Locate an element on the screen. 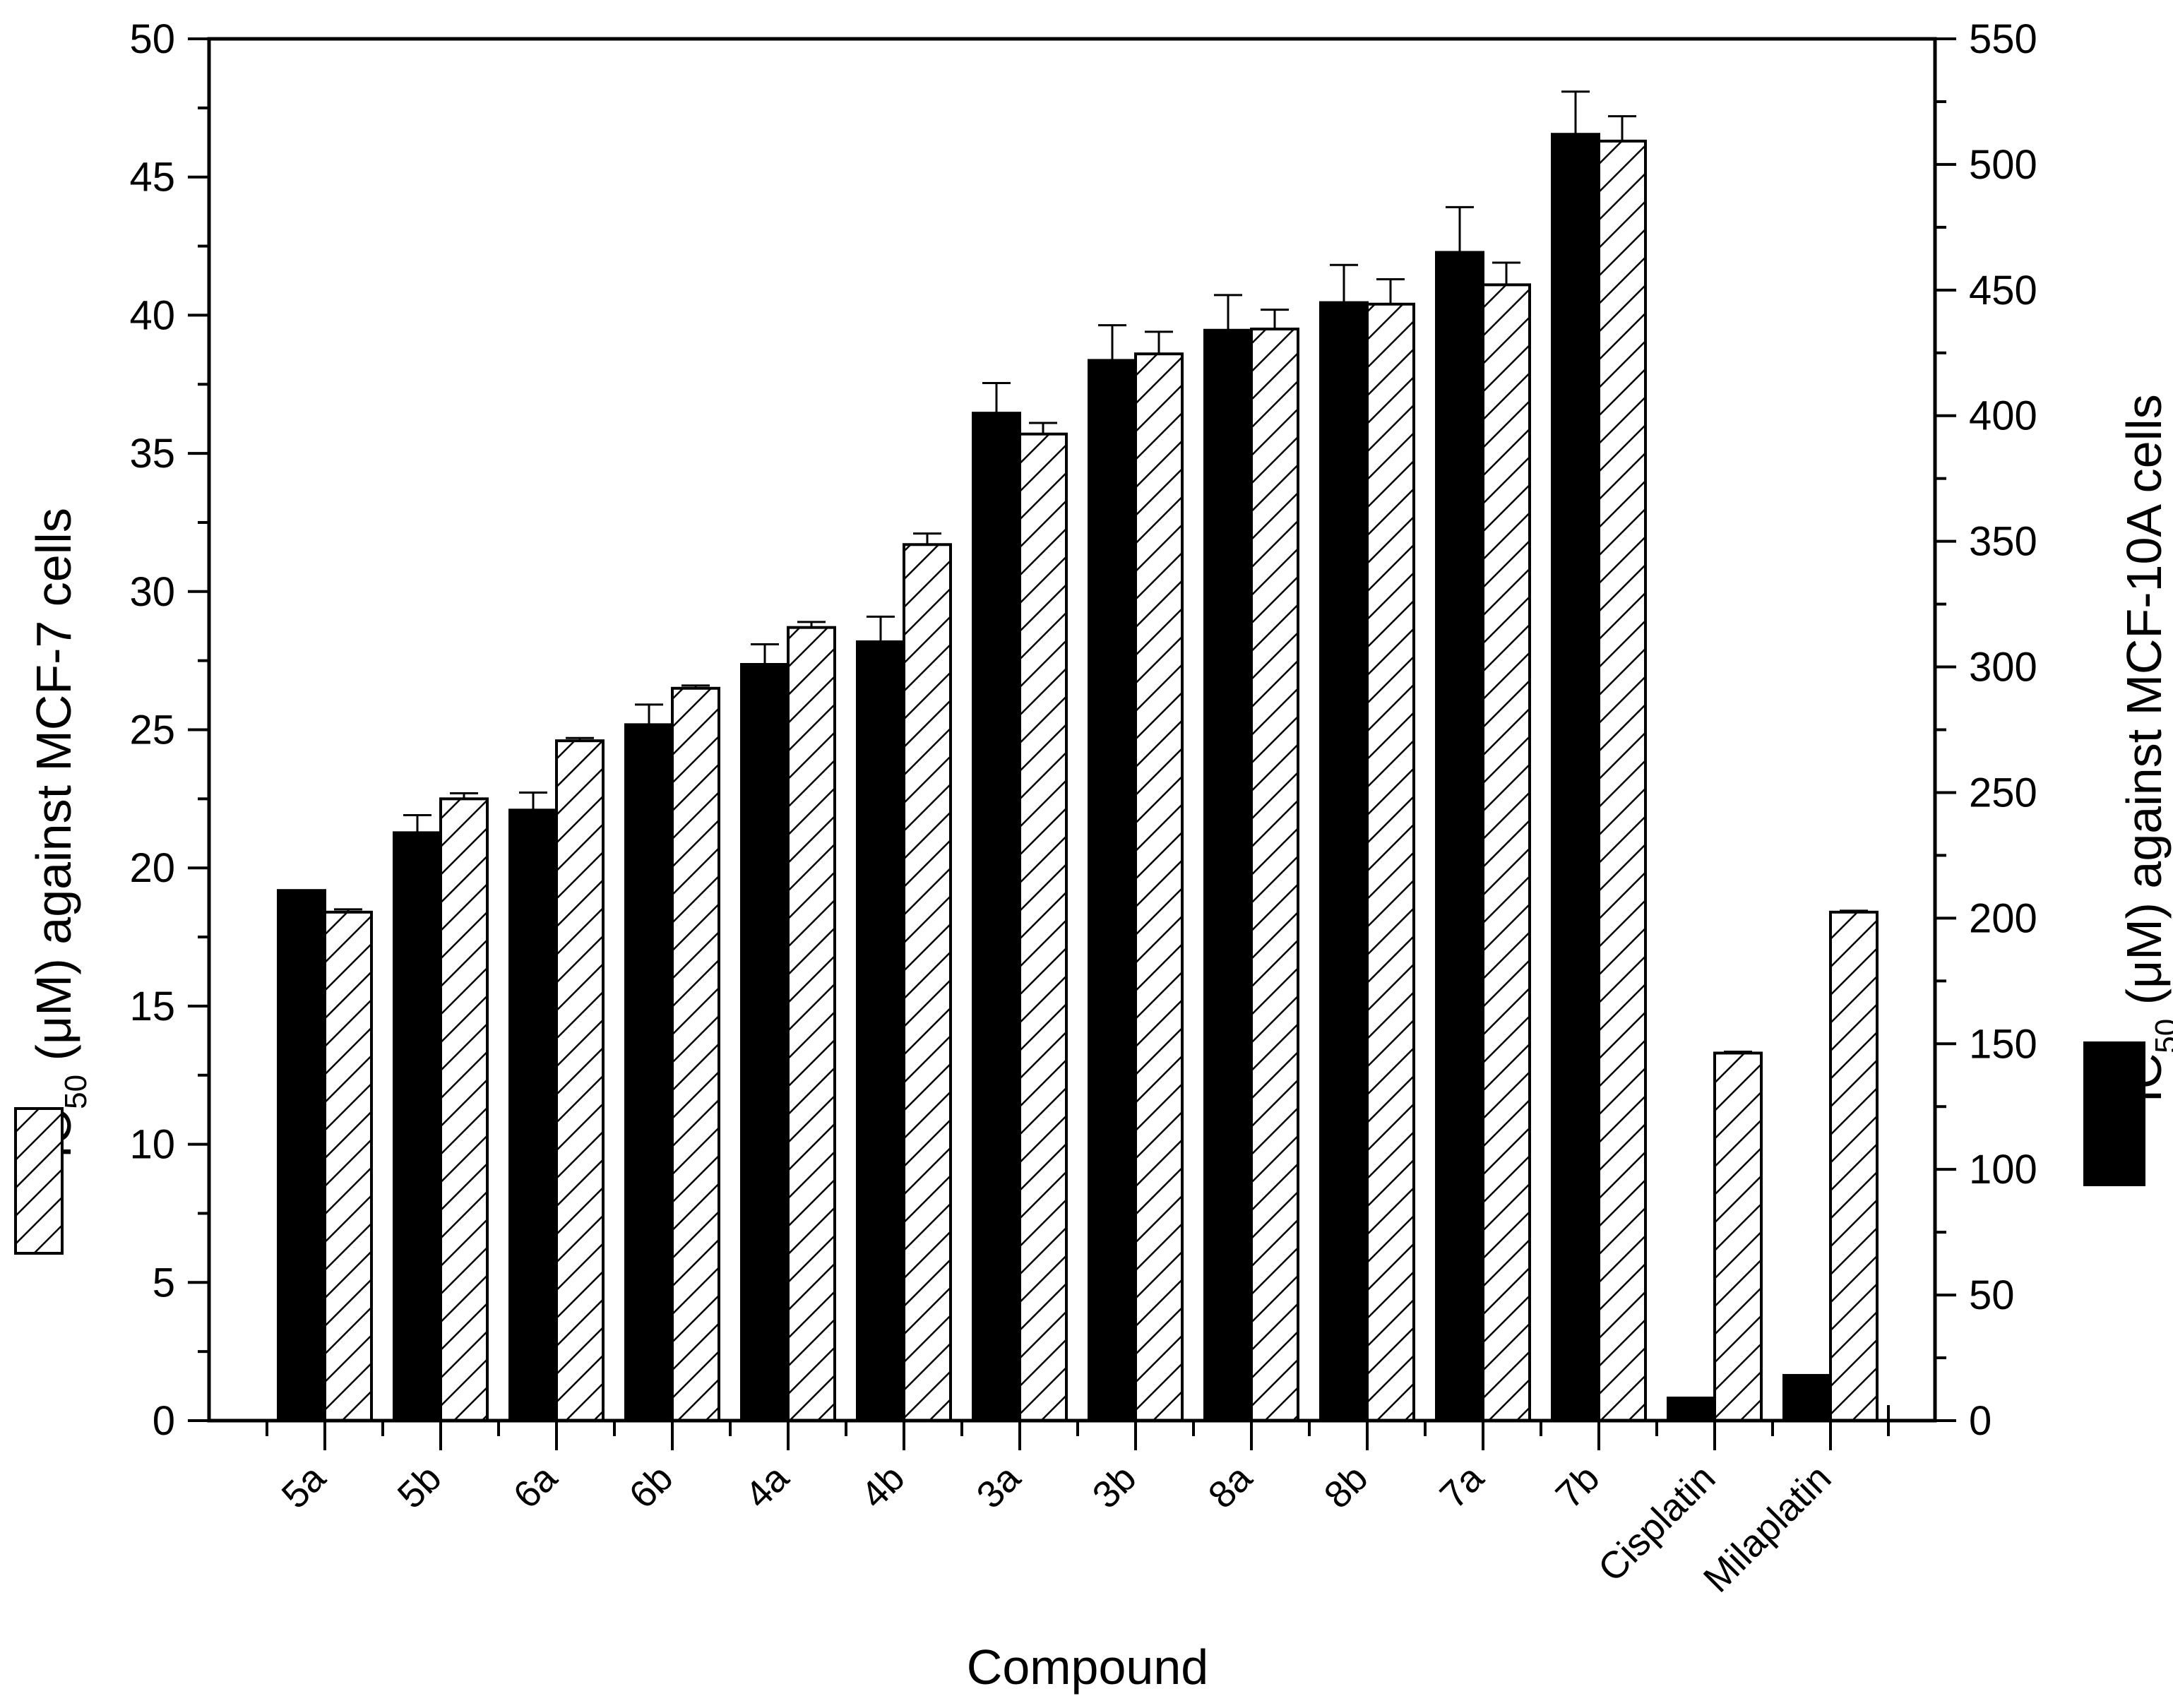 Image resolution: width=2173 pixels, height=1708 pixels. left-tick-label-5: 5 is located at coordinates (164, 1283).